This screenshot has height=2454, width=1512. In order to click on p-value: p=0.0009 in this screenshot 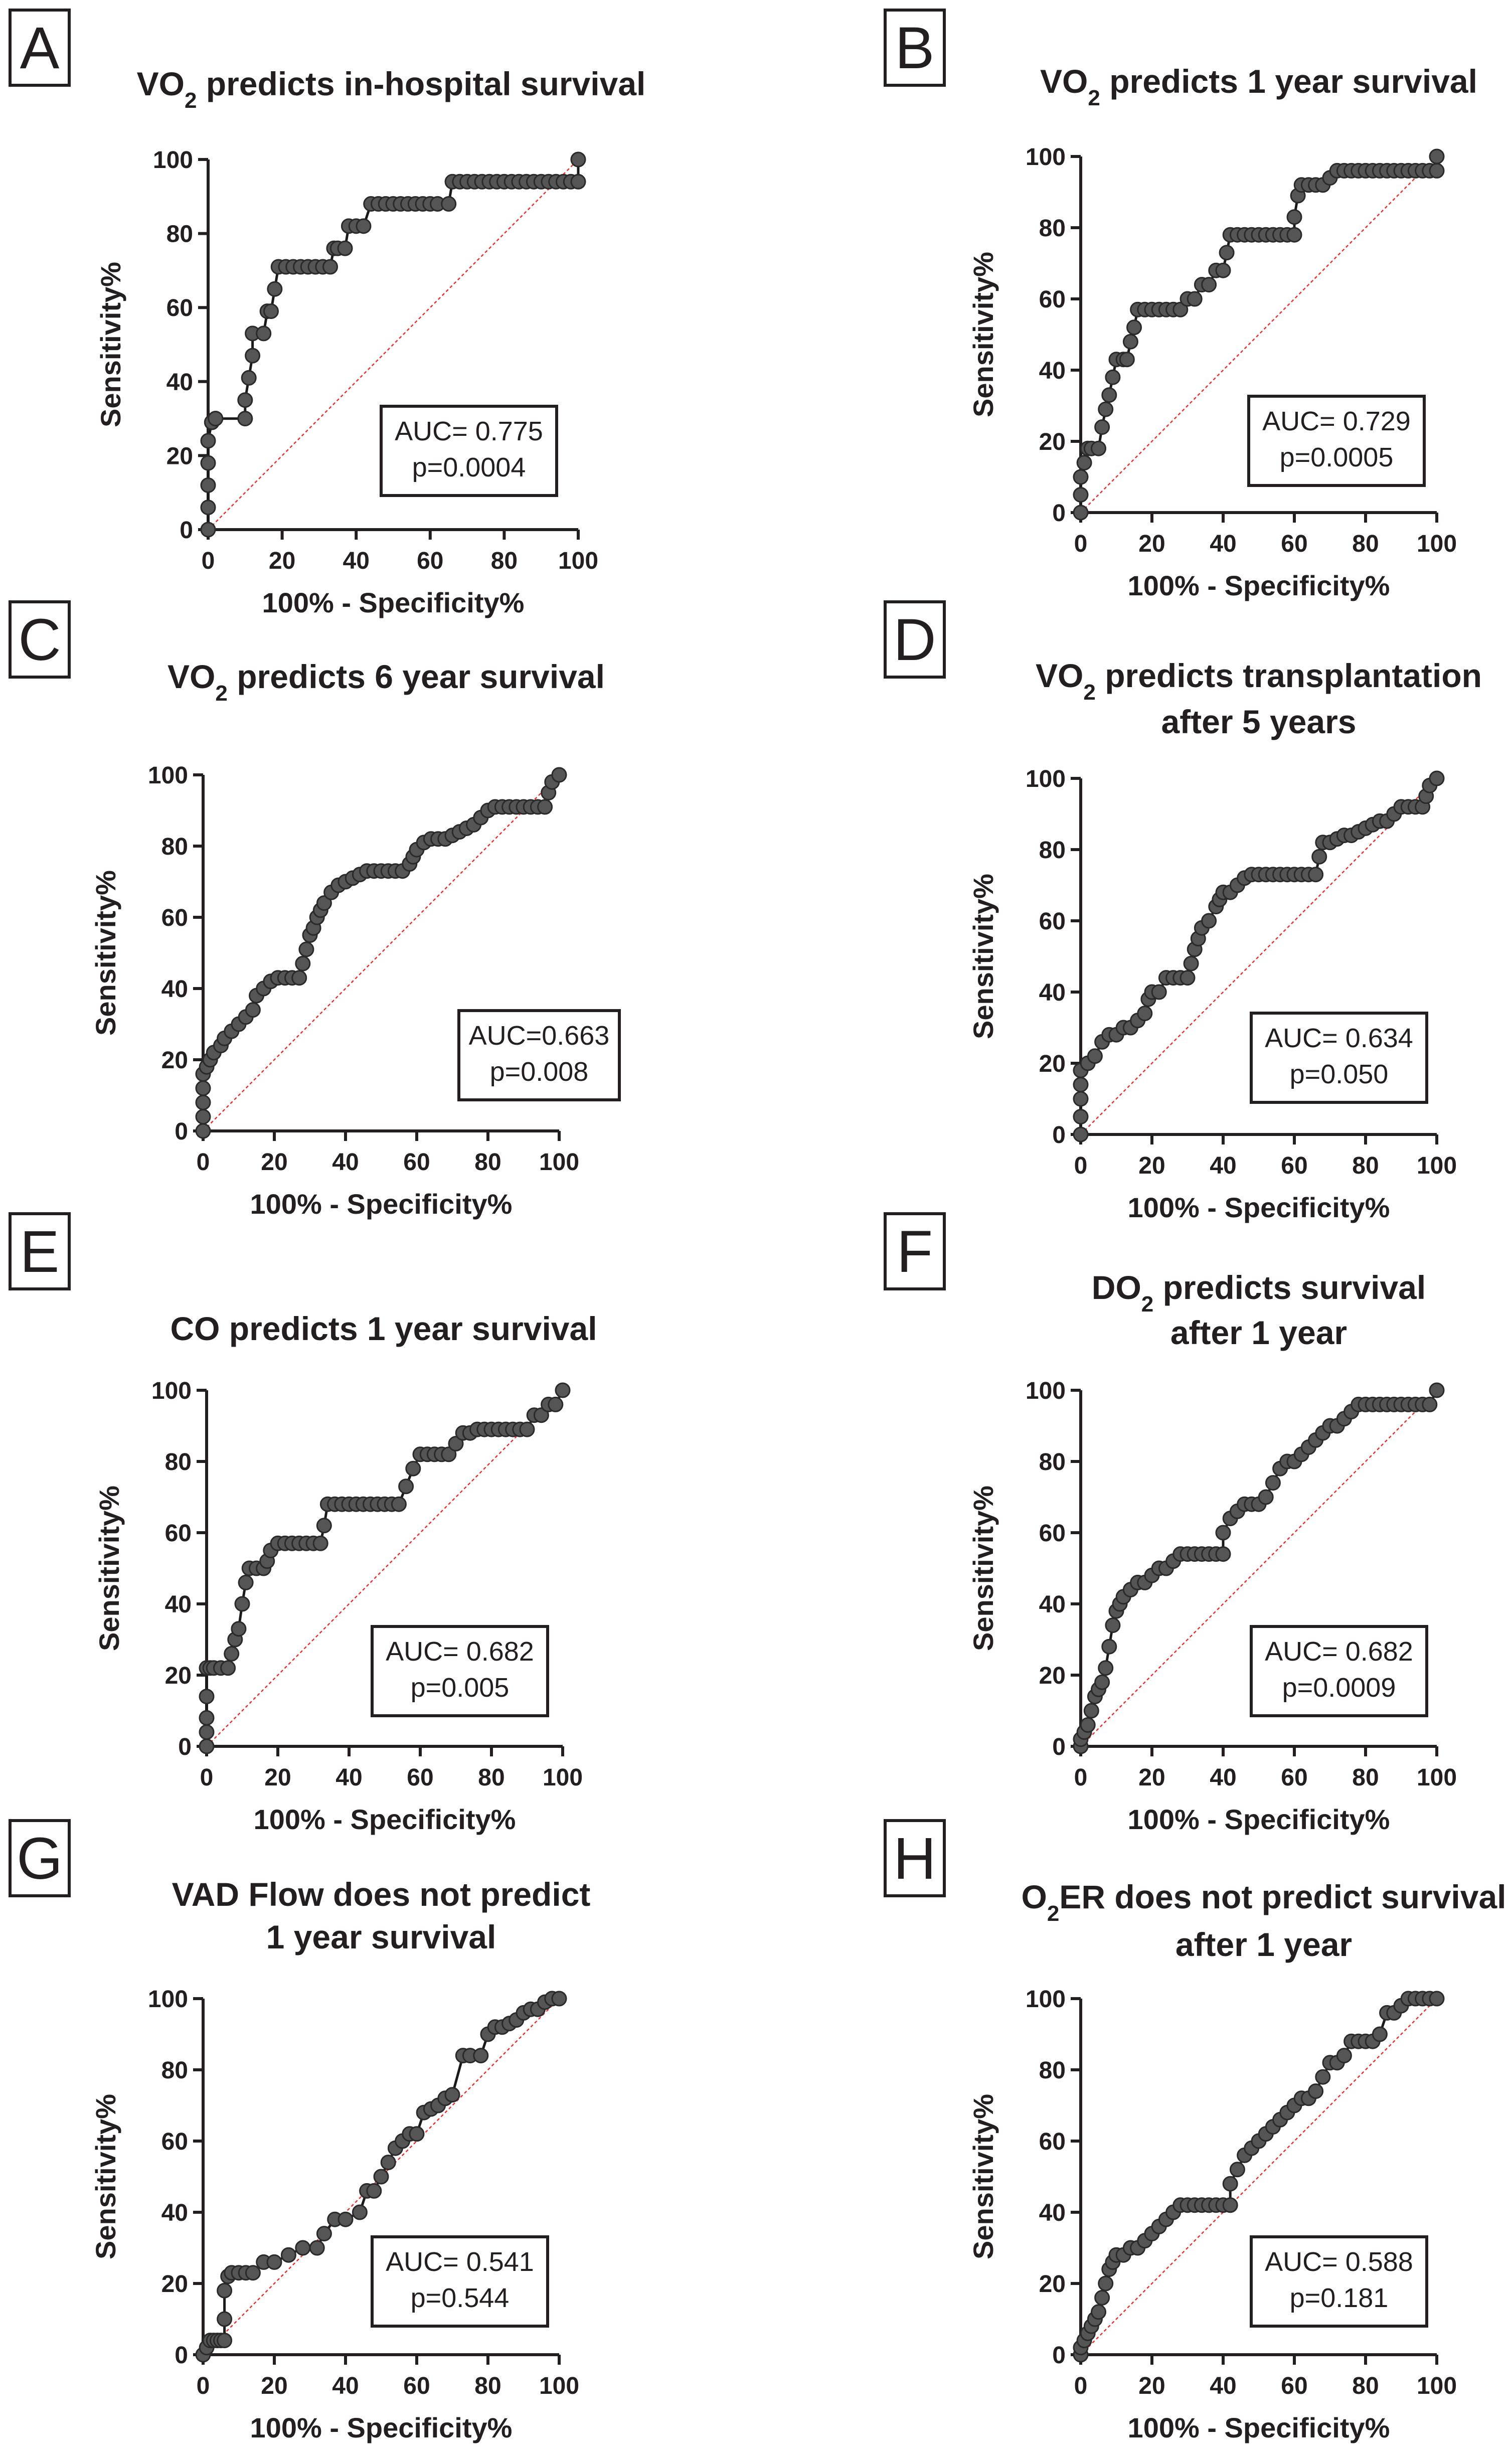, I will do `click(1339, 1688)`.